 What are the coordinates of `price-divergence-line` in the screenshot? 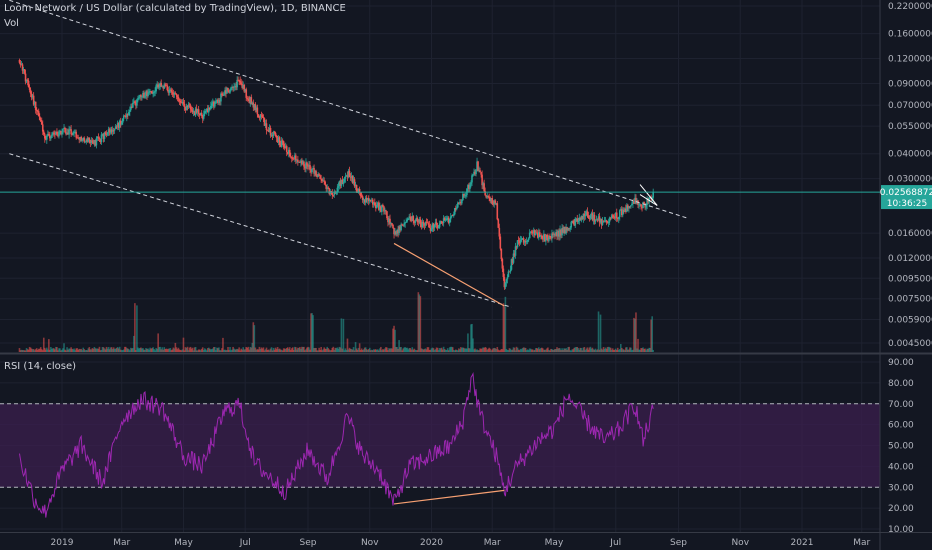 It's located at (449, 274).